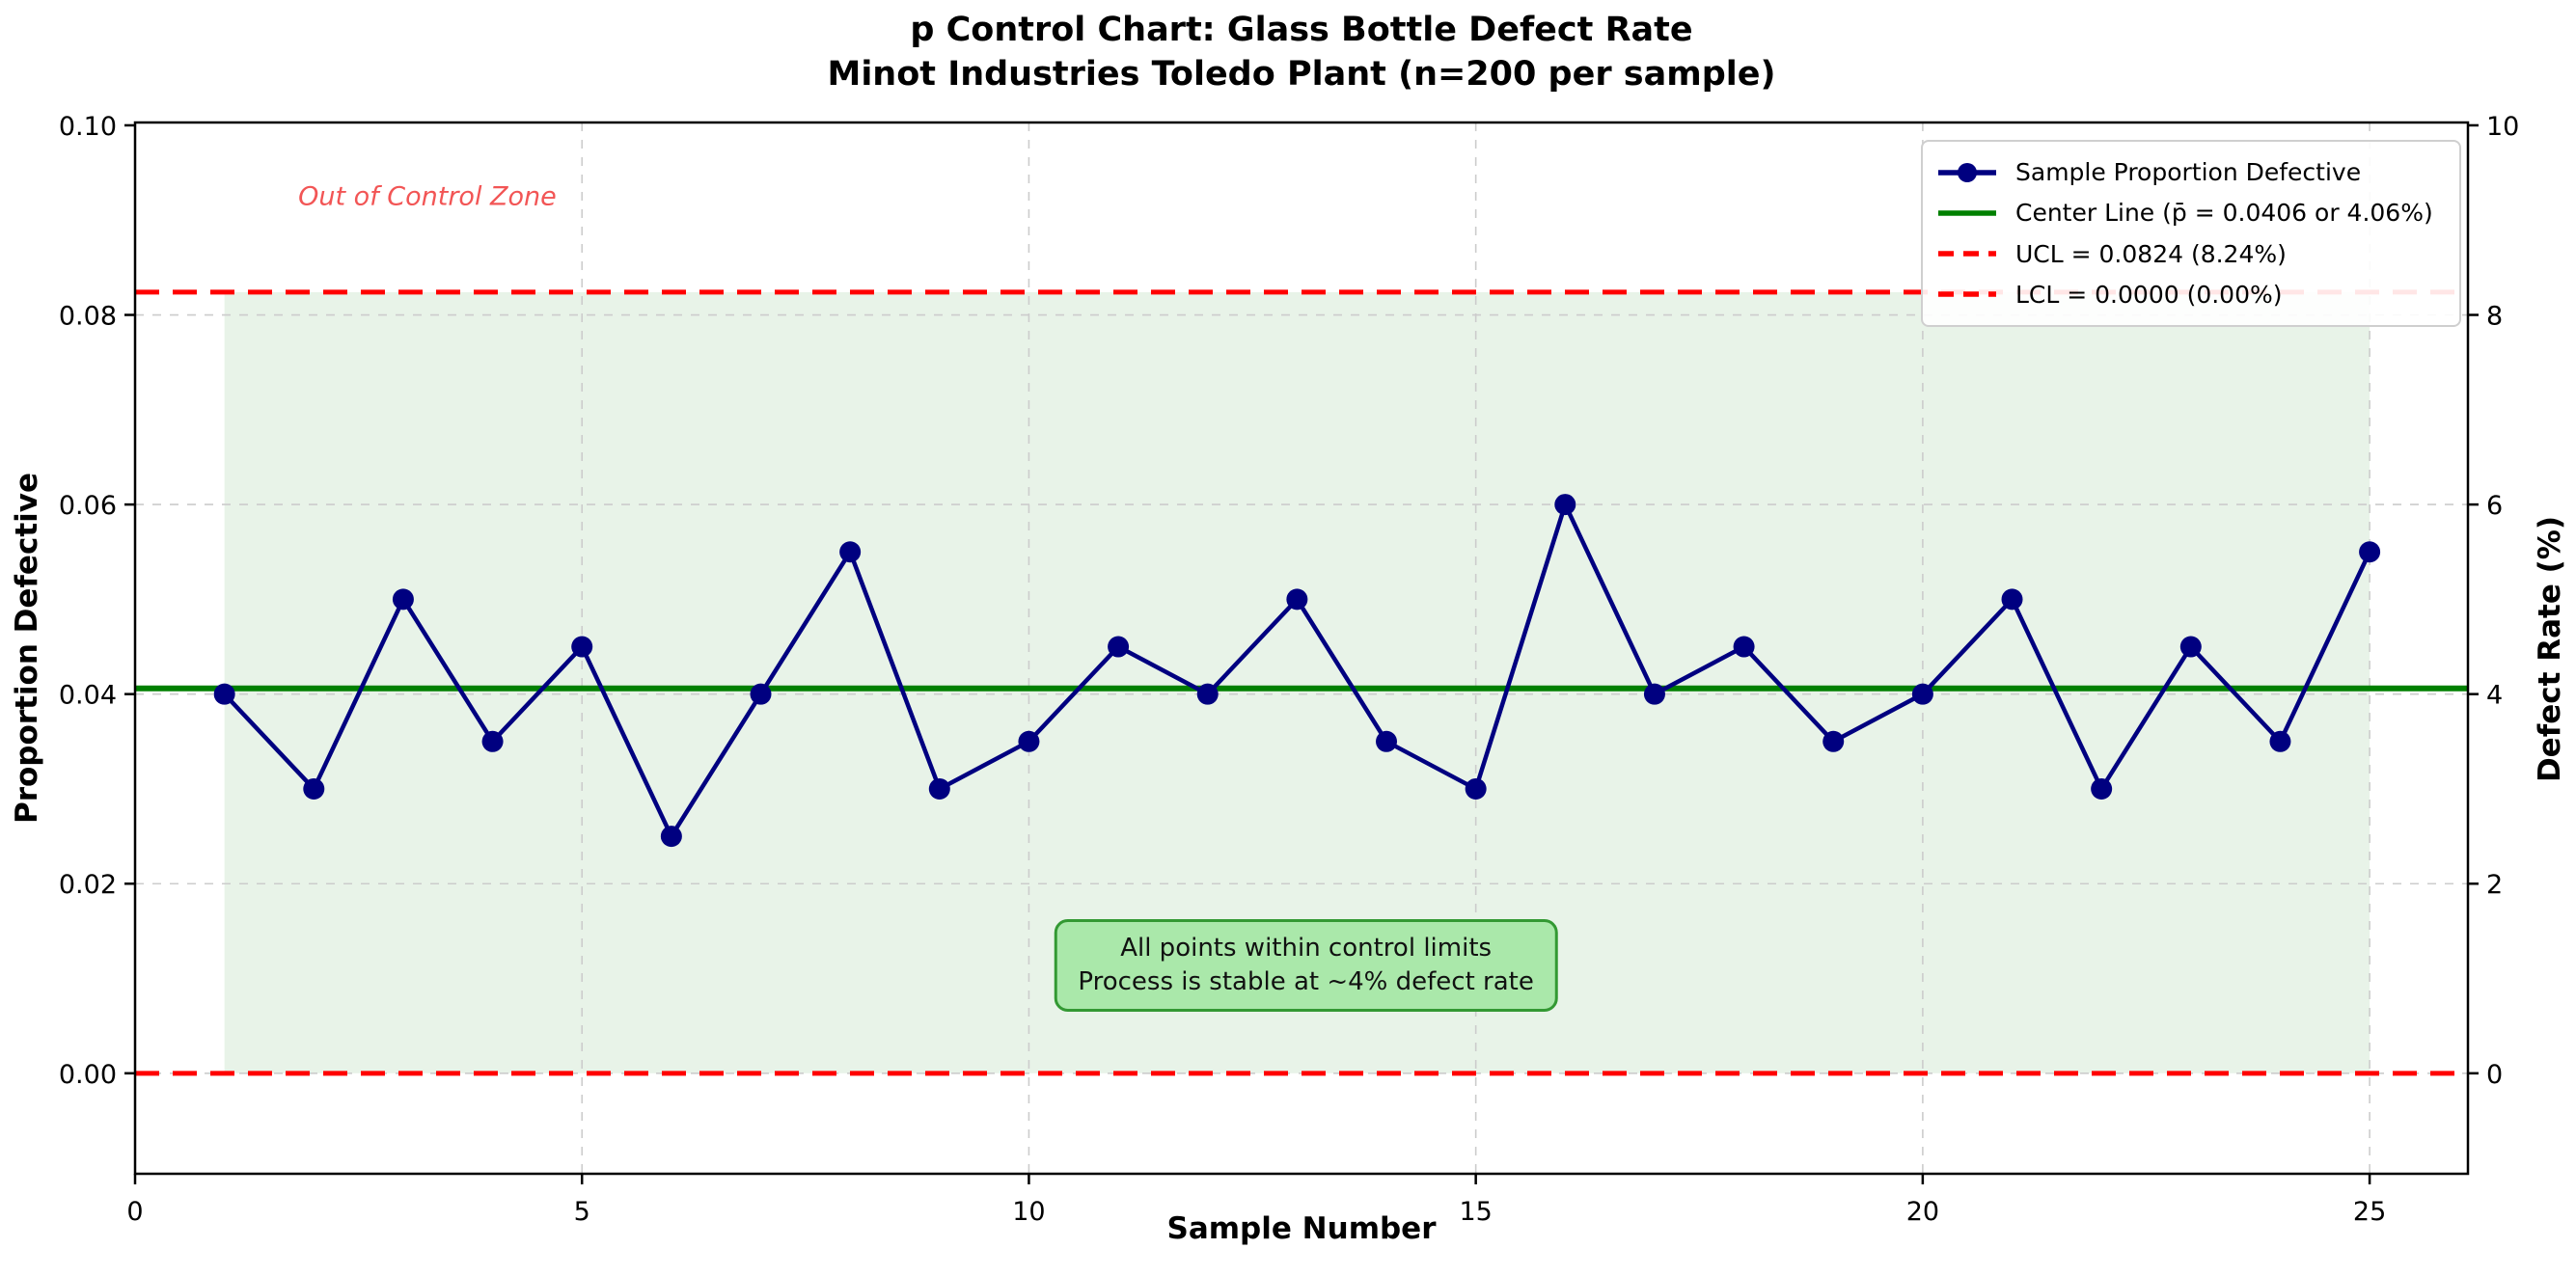 The height and width of the screenshot is (1276, 2576). Describe the element at coordinates (2494, 317) in the screenshot. I see `y-tick-label-right: 8` at that location.